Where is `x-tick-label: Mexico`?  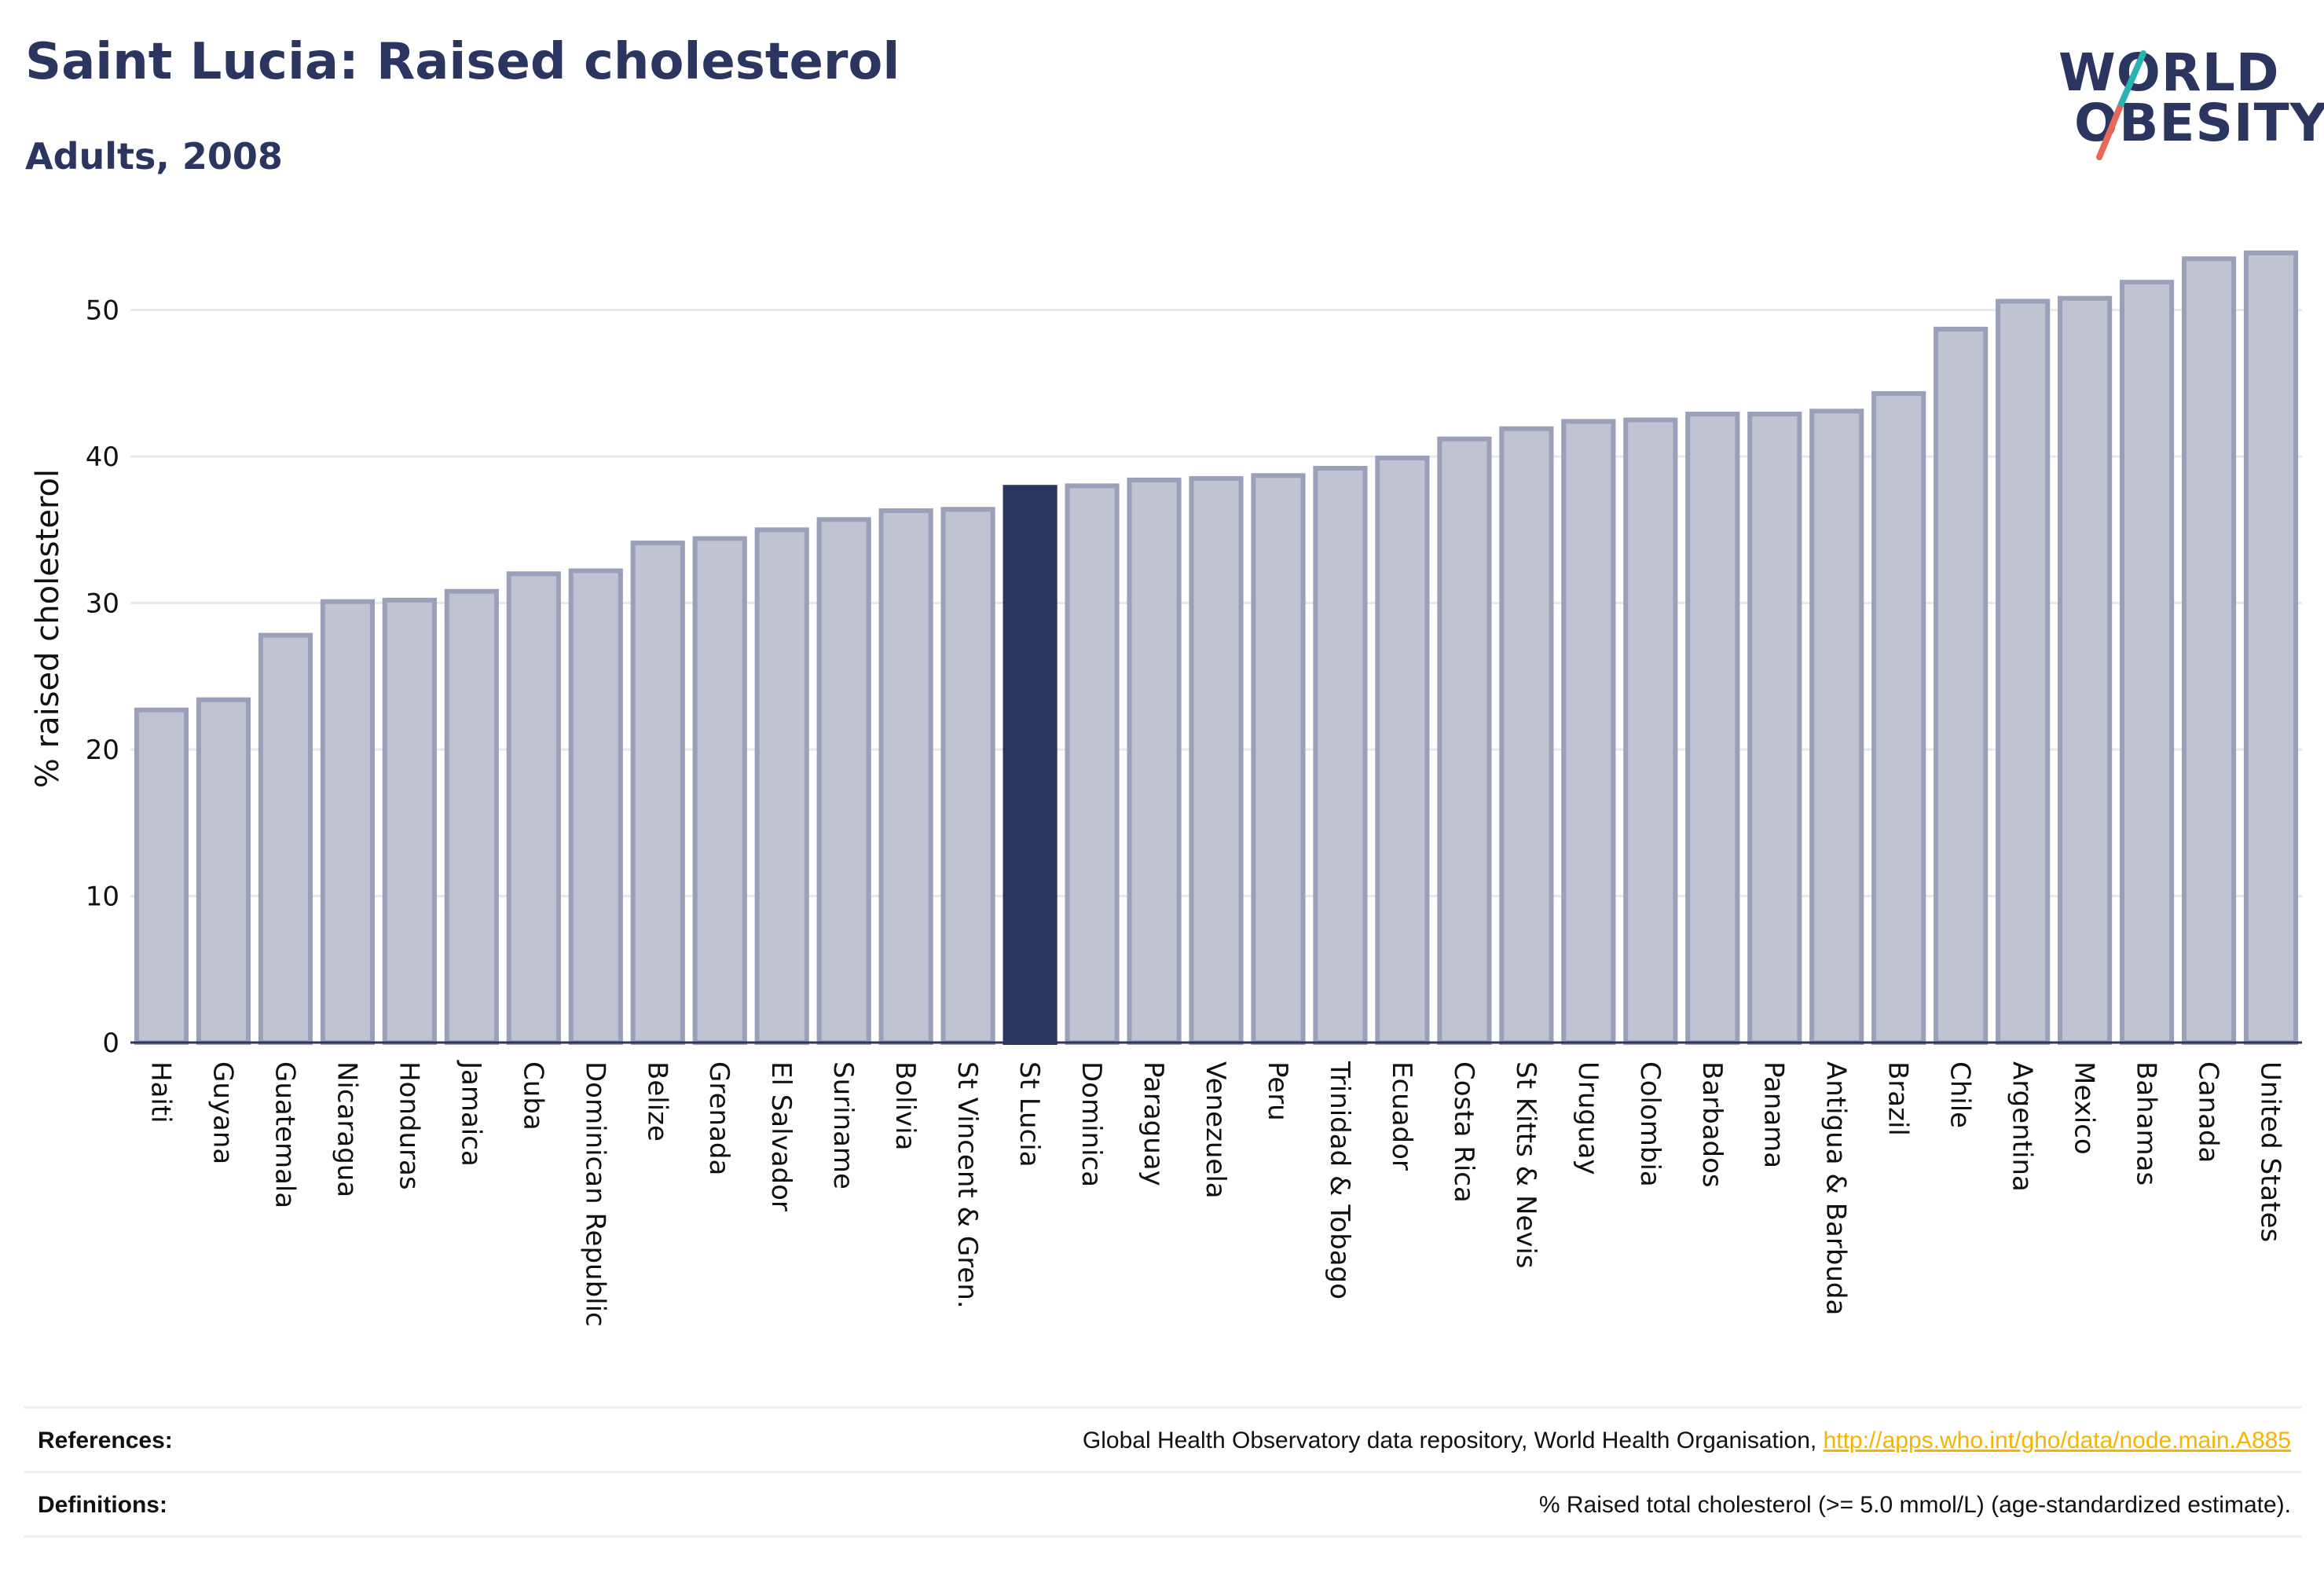 x-tick-label: Mexico is located at coordinates (2084, 1108).